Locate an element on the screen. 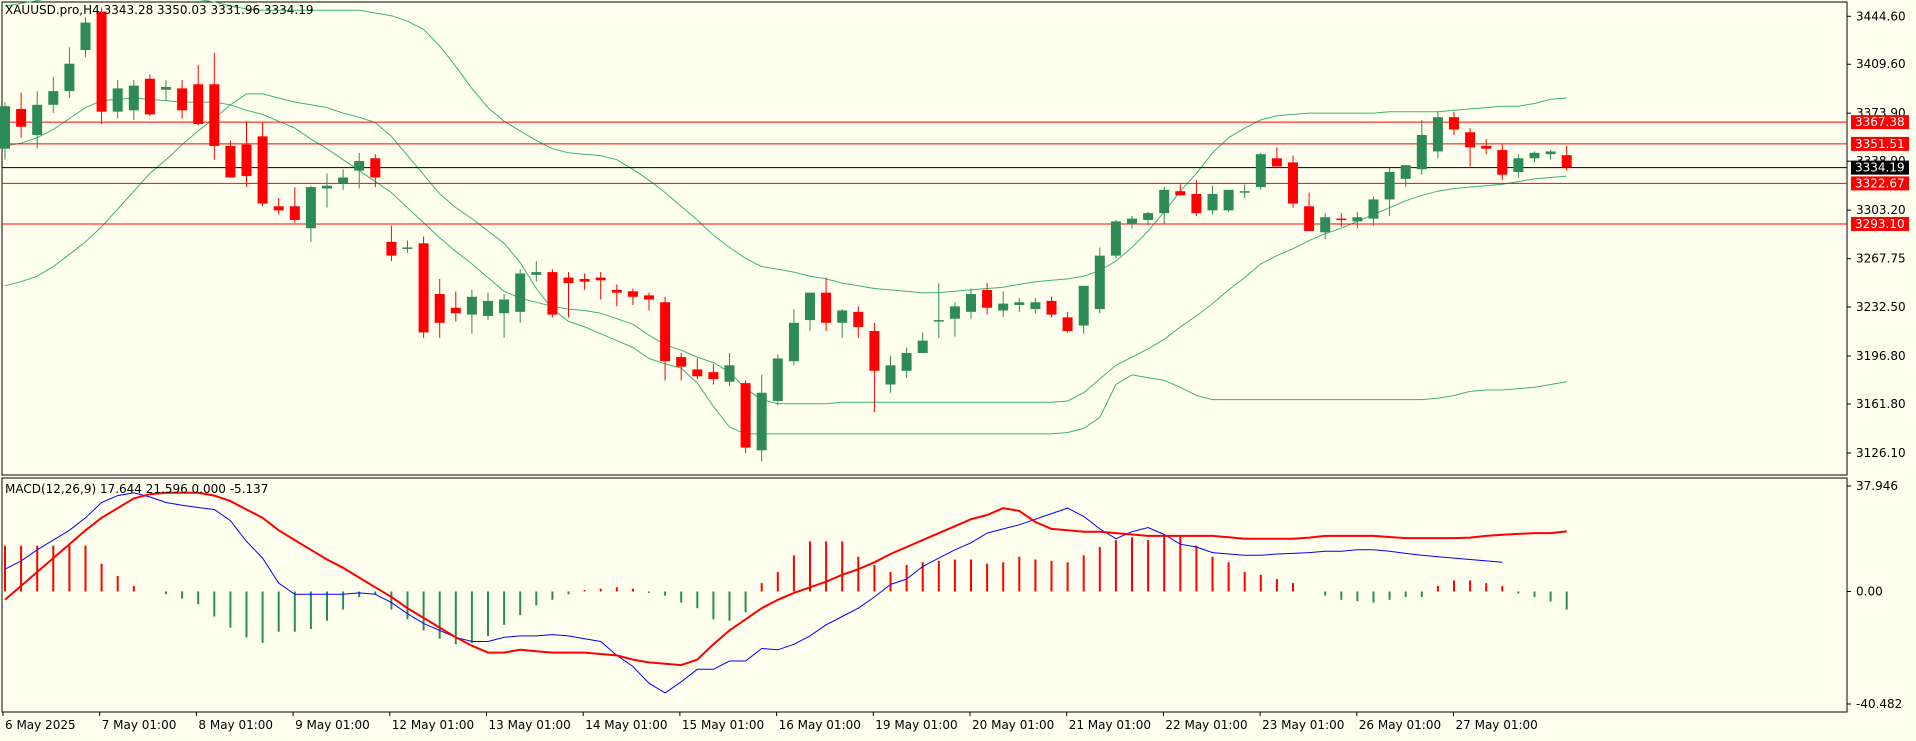  time-axis-tick-label: 22 May 01:00 is located at coordinates (1206, 725).